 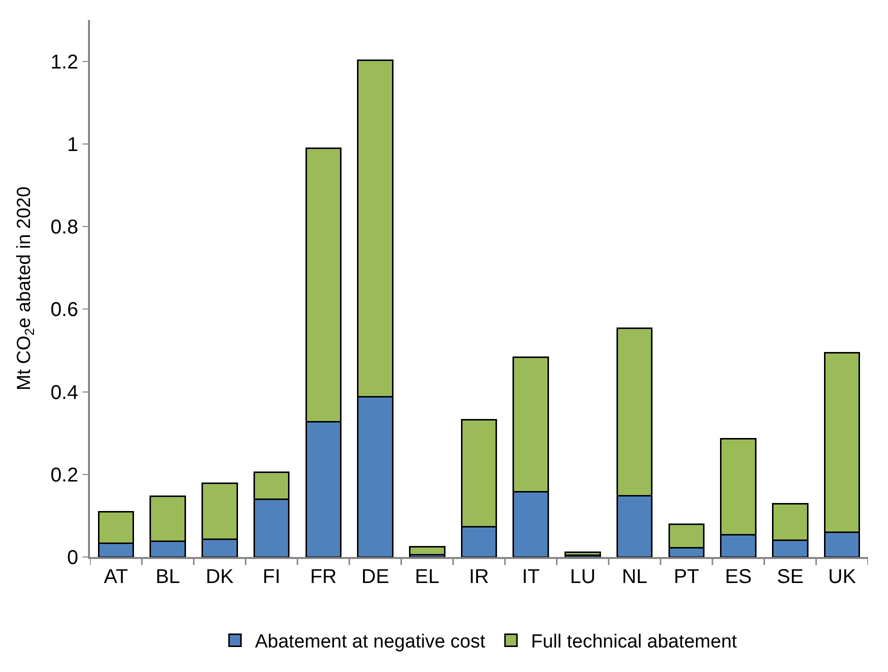 What do you see at coordinates (64, 393) in the screenshot?
I see `y-tick-label: 0.4` at bounding box center [64, 393].